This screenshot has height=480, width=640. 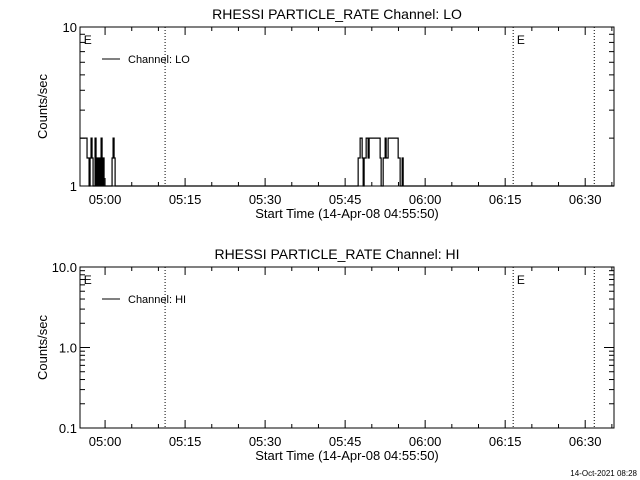 What do you see at coordinates (70, 27) in the screenshot?
I see `panel-1-y-tick-label: 10` at bounding box center [70, 27].